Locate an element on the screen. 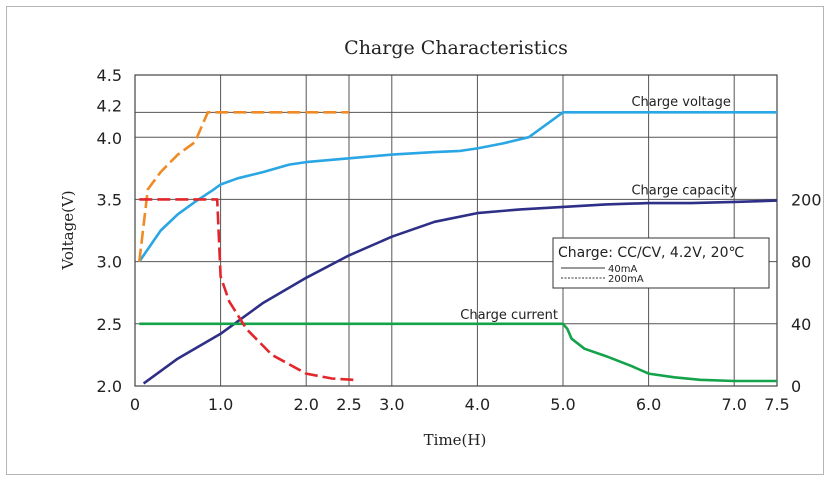  legend-entry-label: 40mA is located at coordinates (622, 269).